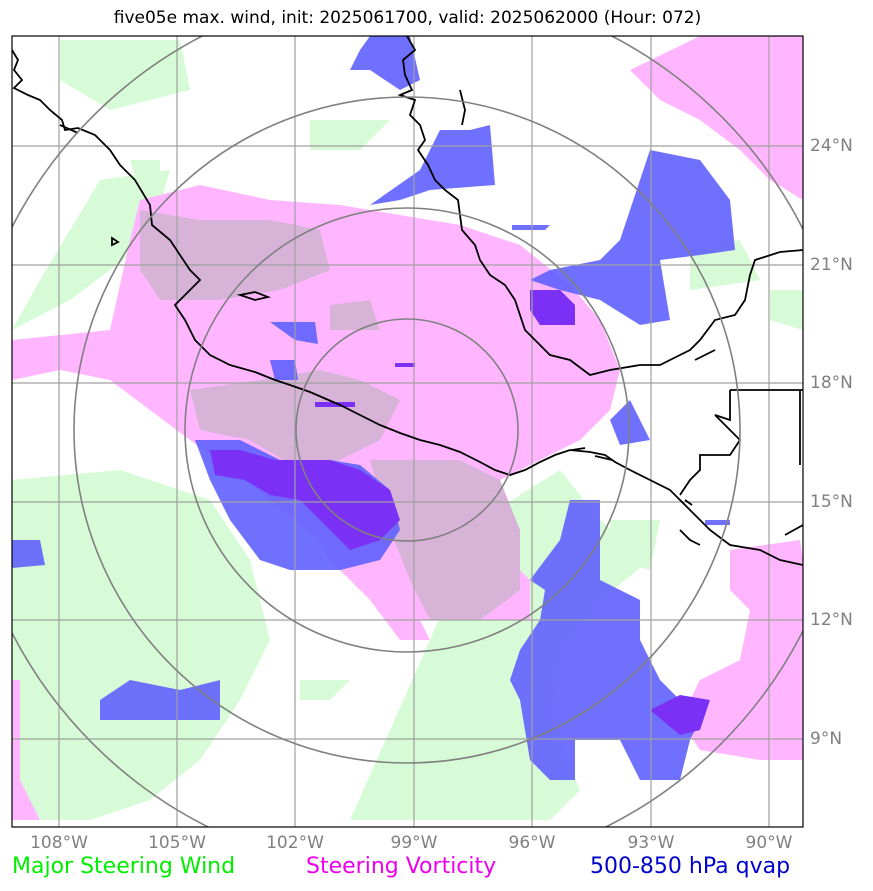 This screenshot has height=891, width=873. Describe the element at coordinates (826, 739) in the screenshot. I see `lat-label-9: 9°N` at that location.